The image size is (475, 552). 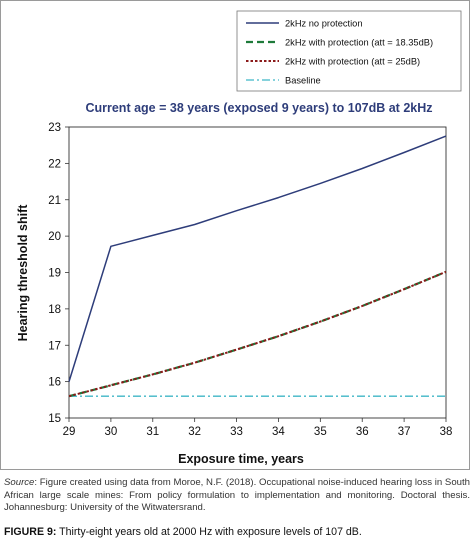 I want to click on x-axis-label: Exposure time, years, so click(x=241, y=459).